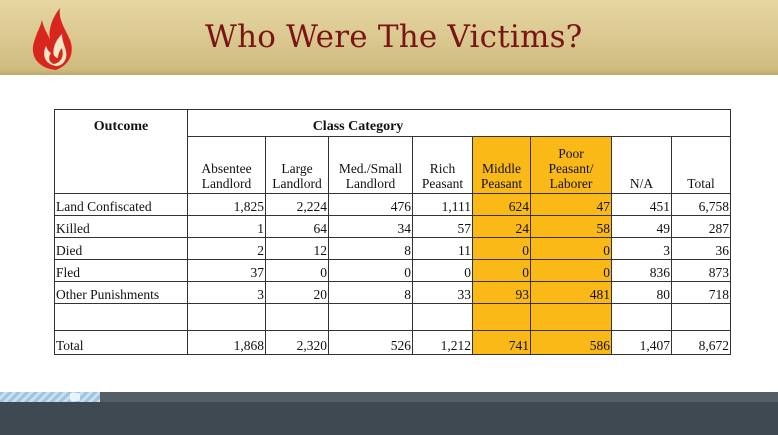 This screenshot has width=778, height=435. What do you see at coordinates (75, 397) in the screenshot?
I see `slide-progress-knob` at bounding box center [75, 397].